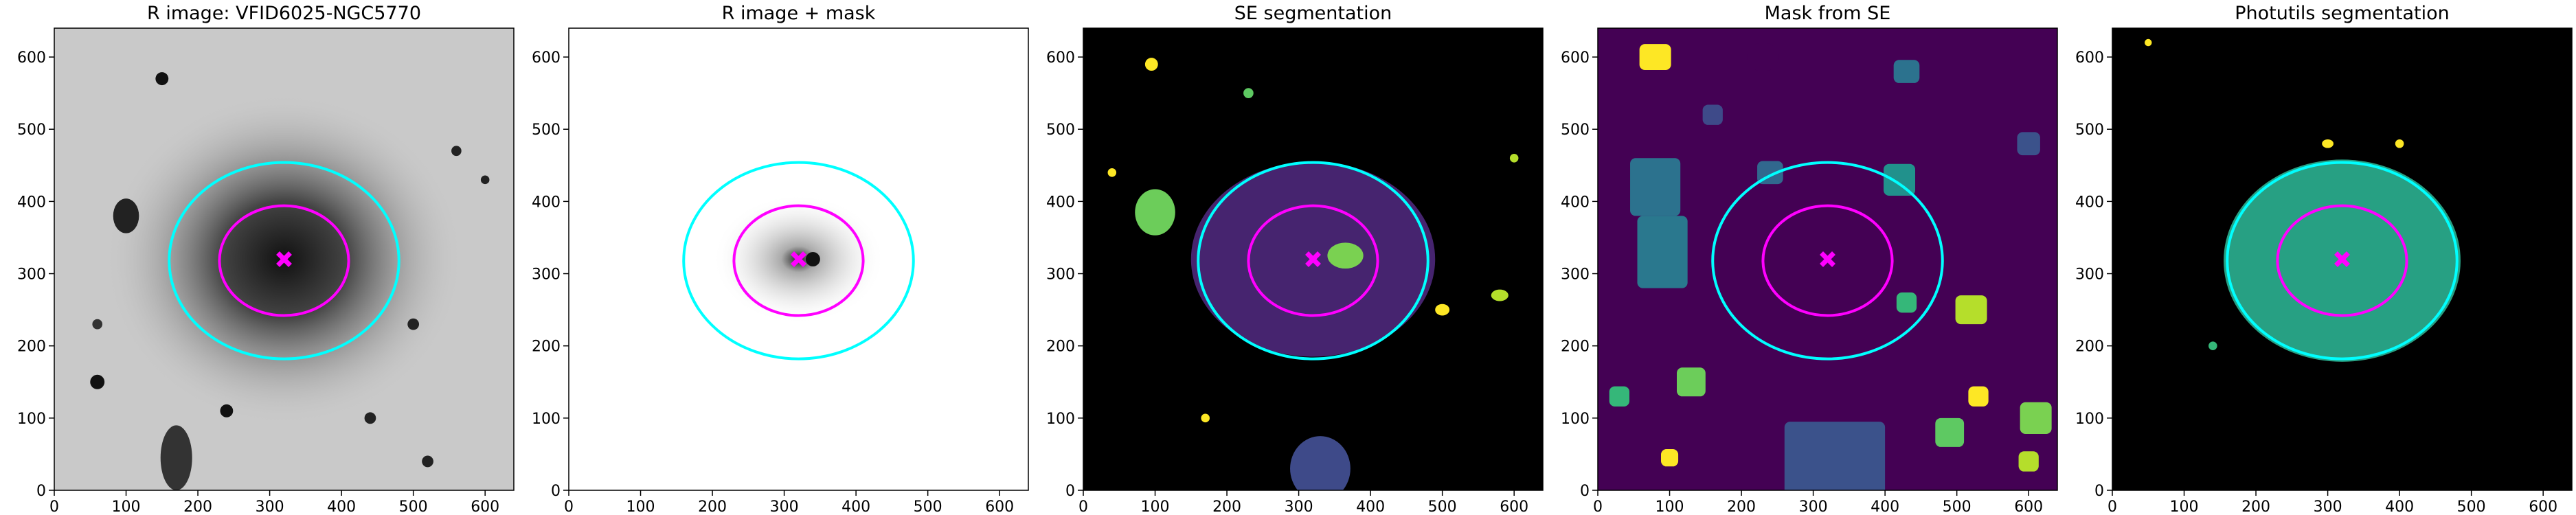 Image resolution: width=2576 pixels, height=515 pixels. I want to click on panel-title: R image: VFID6025-NGC5770, so click(284, 13).